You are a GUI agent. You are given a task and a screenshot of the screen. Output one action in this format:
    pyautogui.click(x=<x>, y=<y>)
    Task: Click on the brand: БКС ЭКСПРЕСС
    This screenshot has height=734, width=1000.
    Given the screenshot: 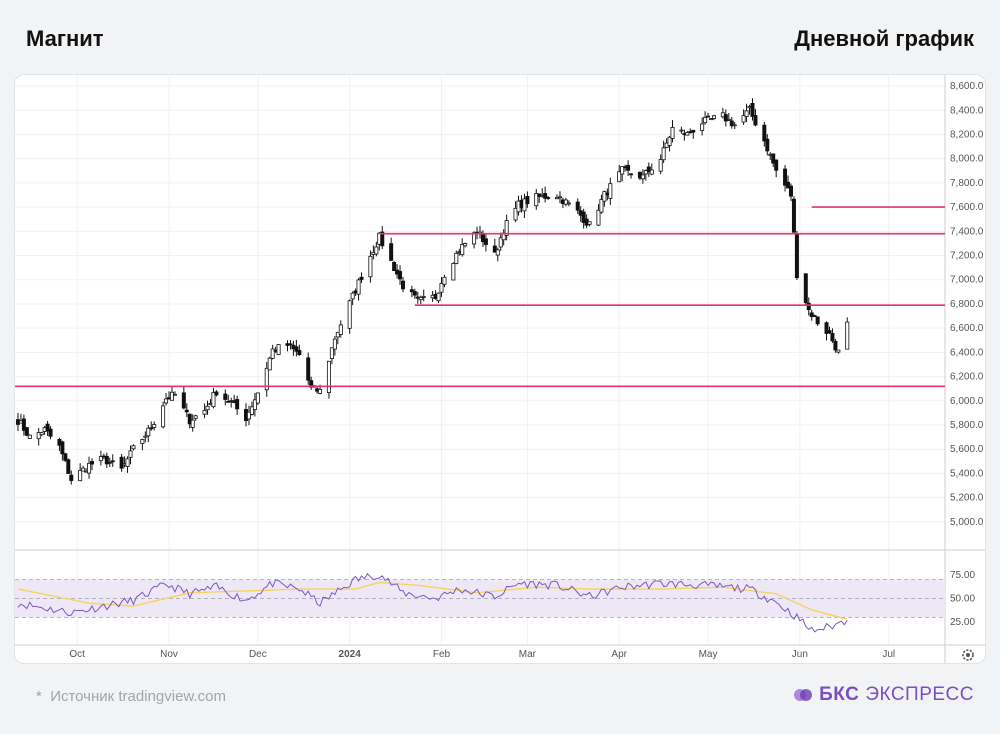 What is the action you would take?
    pyautogui.click(x=883, y=695)
    